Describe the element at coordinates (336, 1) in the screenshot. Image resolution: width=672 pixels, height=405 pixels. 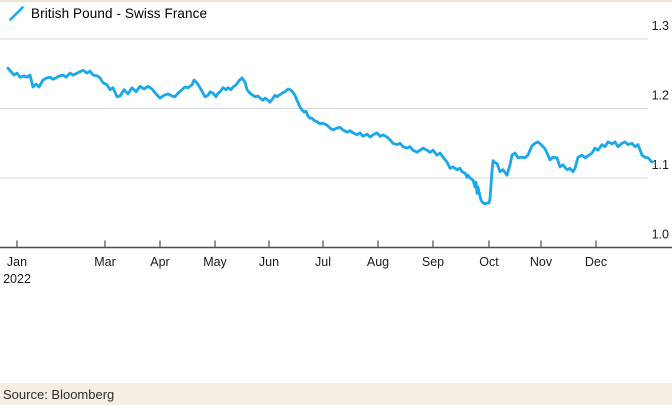
I see `top-rule` at that location.